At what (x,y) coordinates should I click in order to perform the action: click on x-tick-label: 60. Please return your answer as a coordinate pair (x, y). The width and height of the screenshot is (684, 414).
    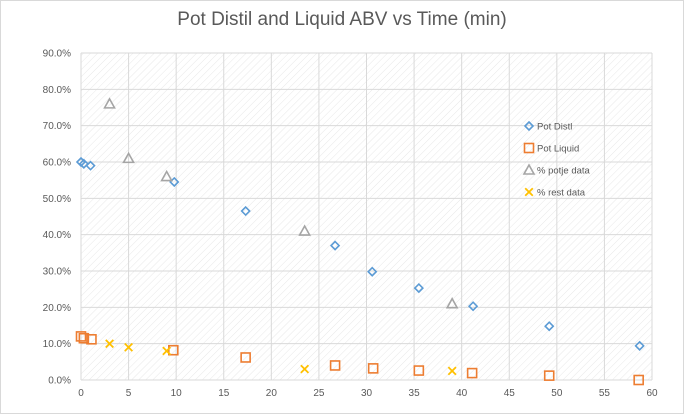
    Looking at the image, I should click on (652, 393).